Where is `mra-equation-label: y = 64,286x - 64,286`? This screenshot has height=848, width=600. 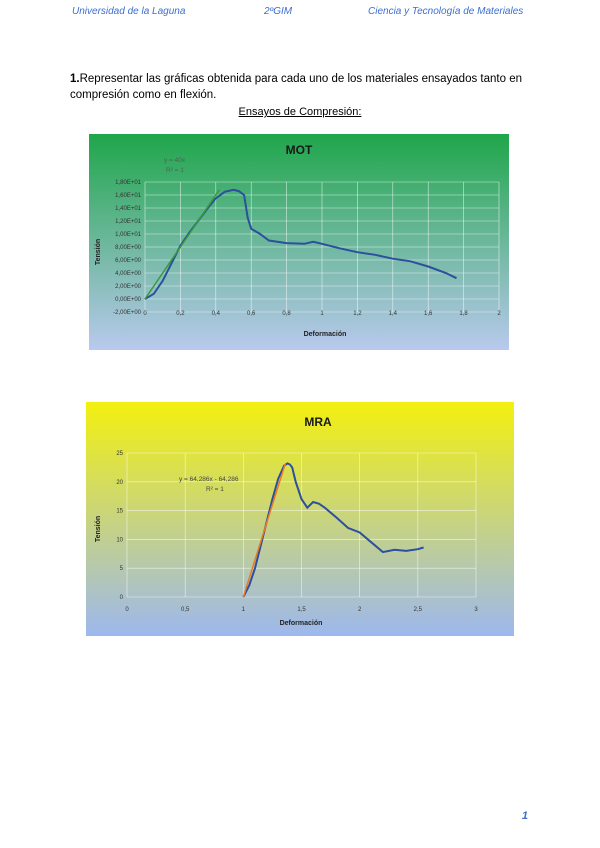
mra-equation-label: y = 64,286x - 64,286 is located at coordinates (209, 479).